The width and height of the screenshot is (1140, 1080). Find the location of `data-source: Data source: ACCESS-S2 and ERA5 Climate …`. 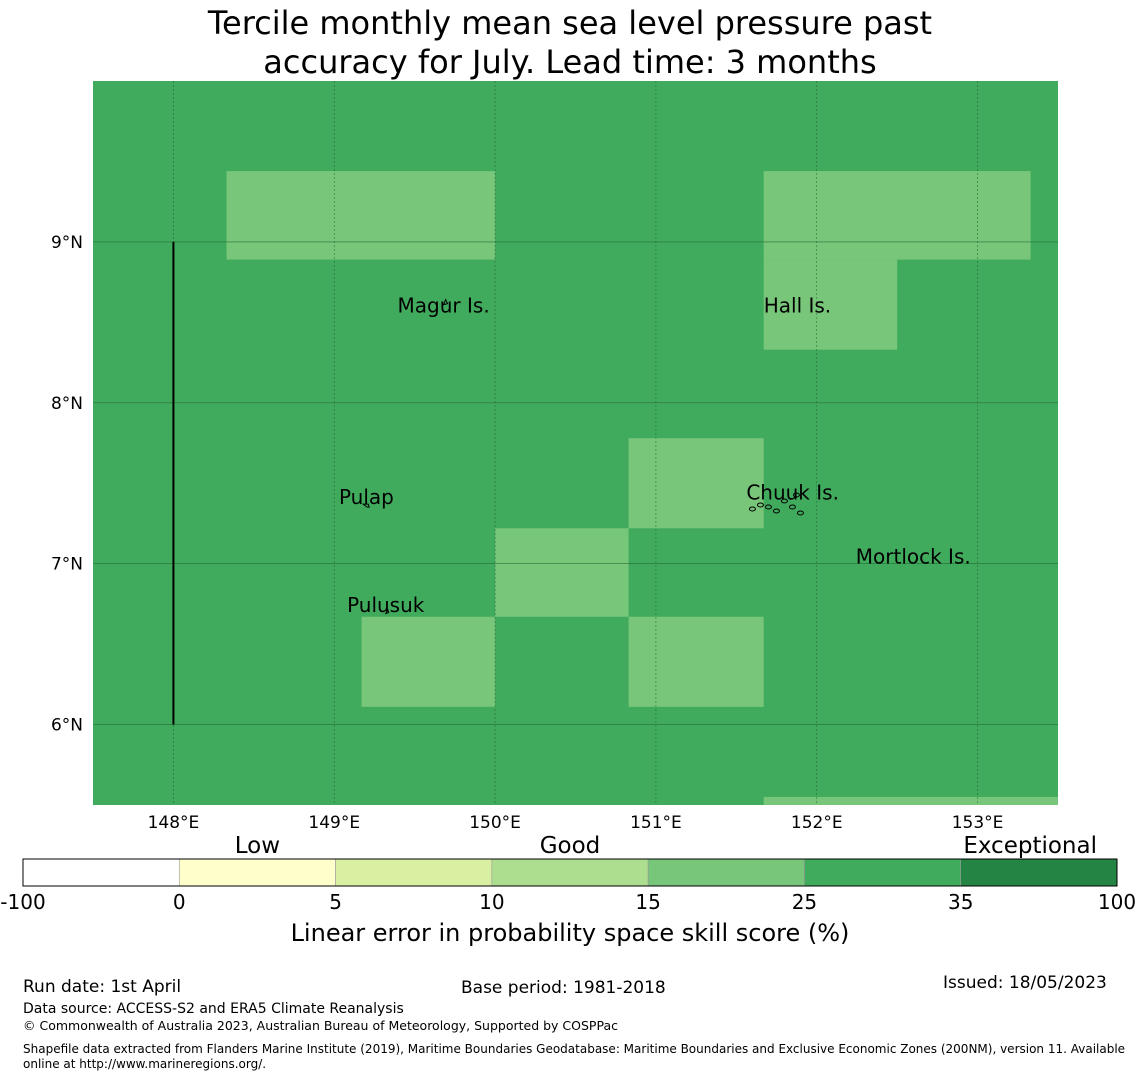

data-source: Data source: ACCESS-S2 and ERA5 Climate … is located at coordinates (213, 1009).